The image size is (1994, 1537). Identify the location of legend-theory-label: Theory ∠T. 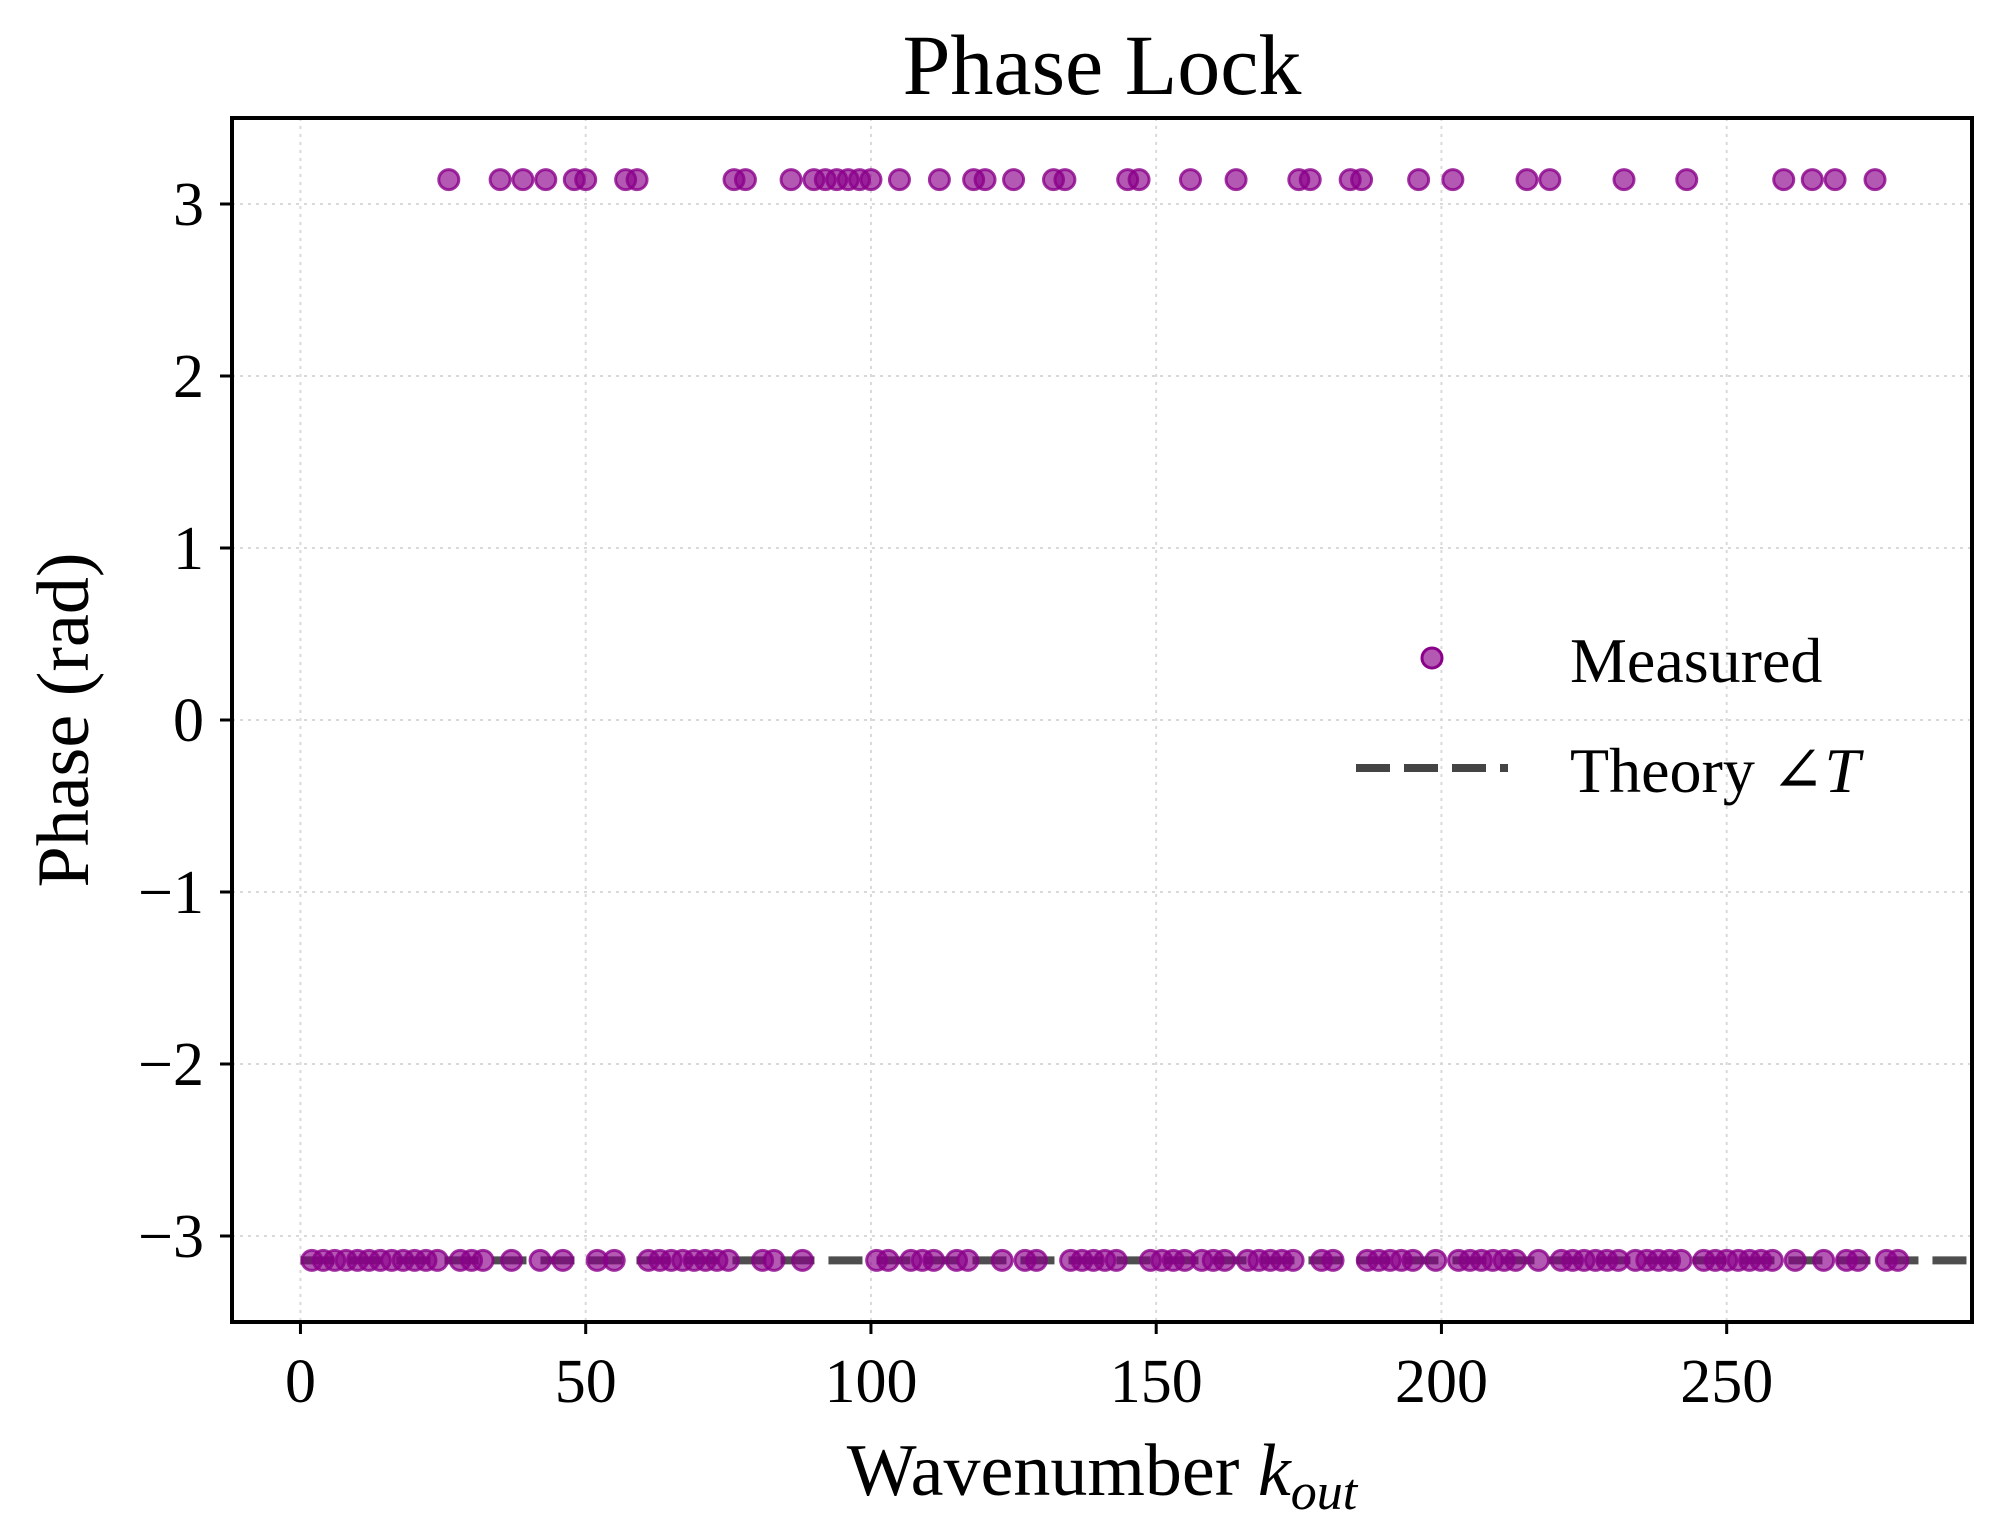
(1717, 770).